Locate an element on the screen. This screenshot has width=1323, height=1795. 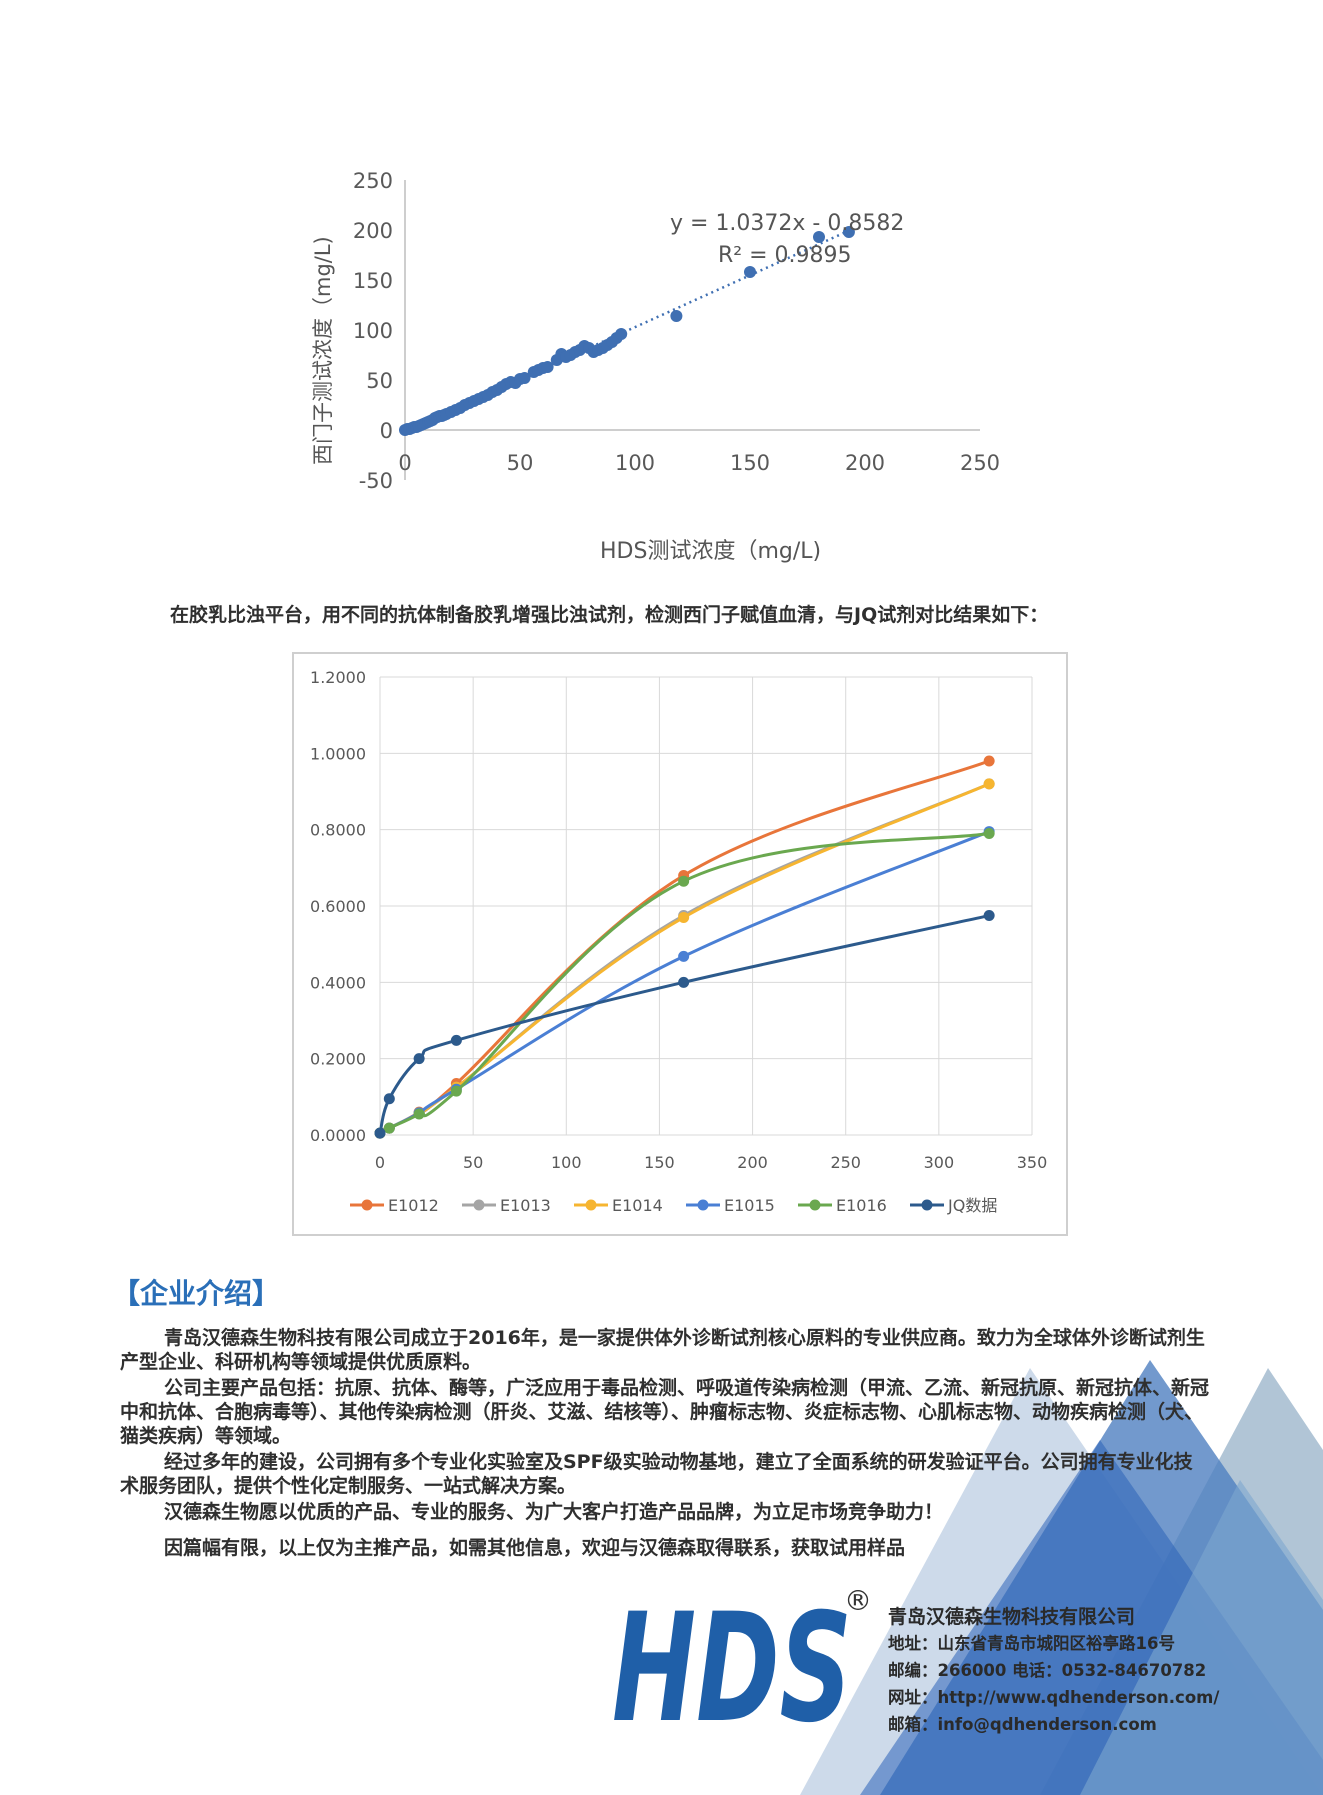
line-chart-x-tick-label: 50 is located at coordinates (473, 1162).